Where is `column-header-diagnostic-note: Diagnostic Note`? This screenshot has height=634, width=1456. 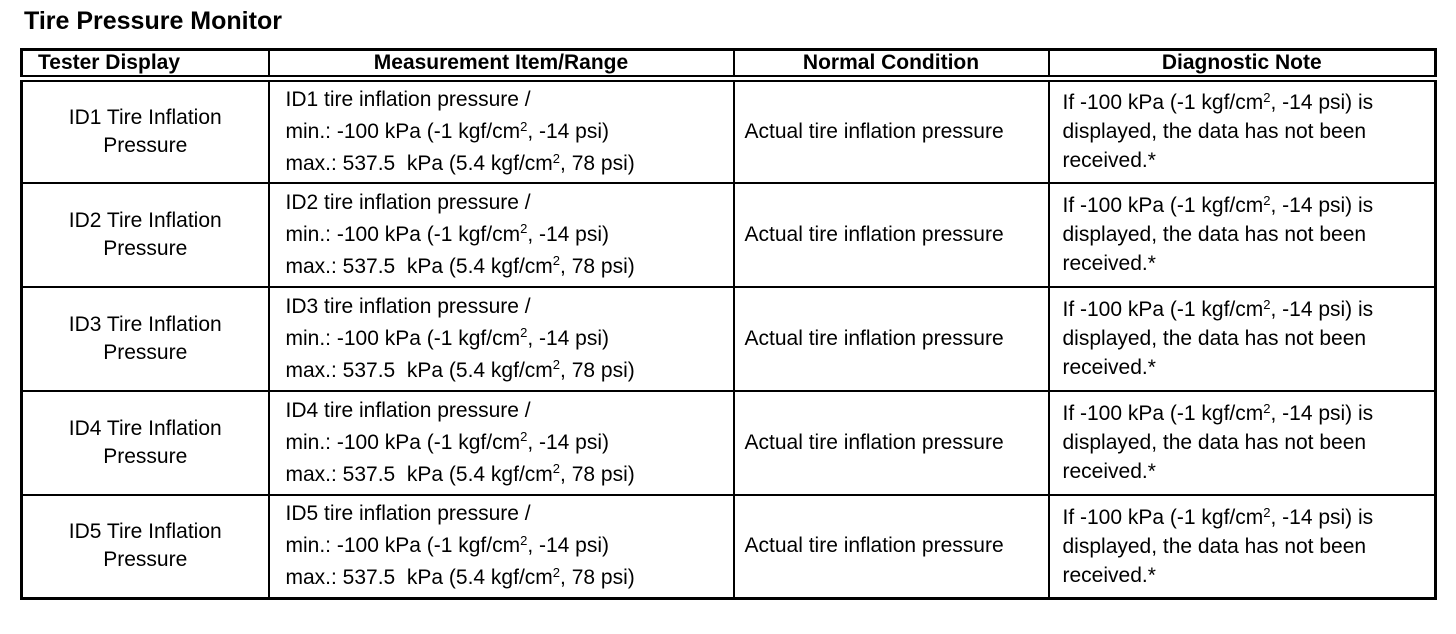 column-header-diagnostic-note: Diagnostic Note is located at coordinates (1242, 65).